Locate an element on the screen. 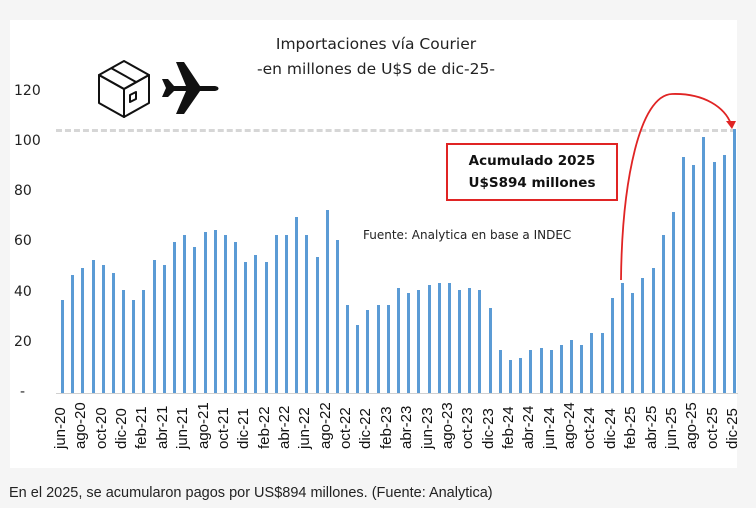 This screenshot has width=756, height=508. x-axis-line is located at coordinates (397, 393).